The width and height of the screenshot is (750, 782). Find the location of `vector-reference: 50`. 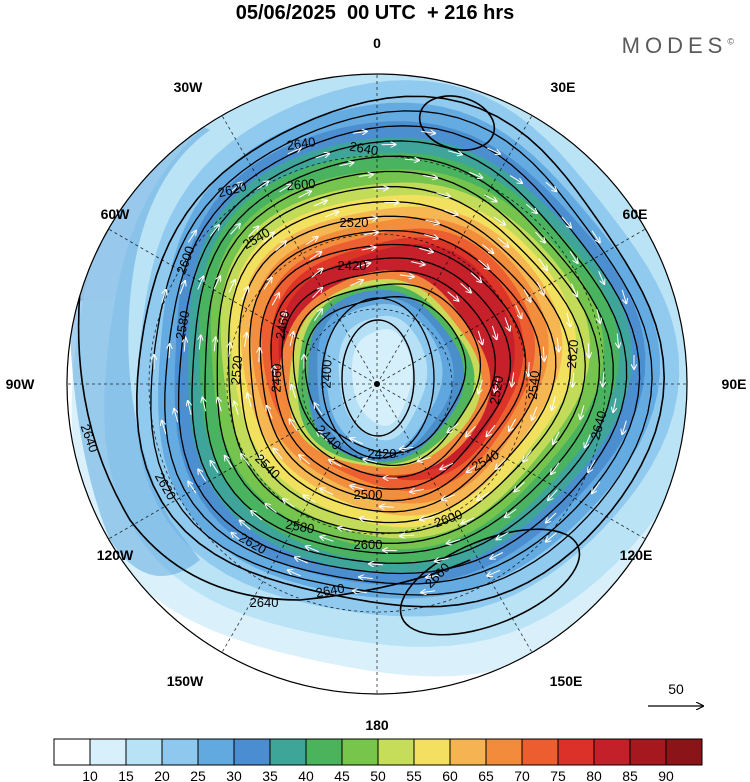

vector-reference: 50 is located at coordinates (675, 693).